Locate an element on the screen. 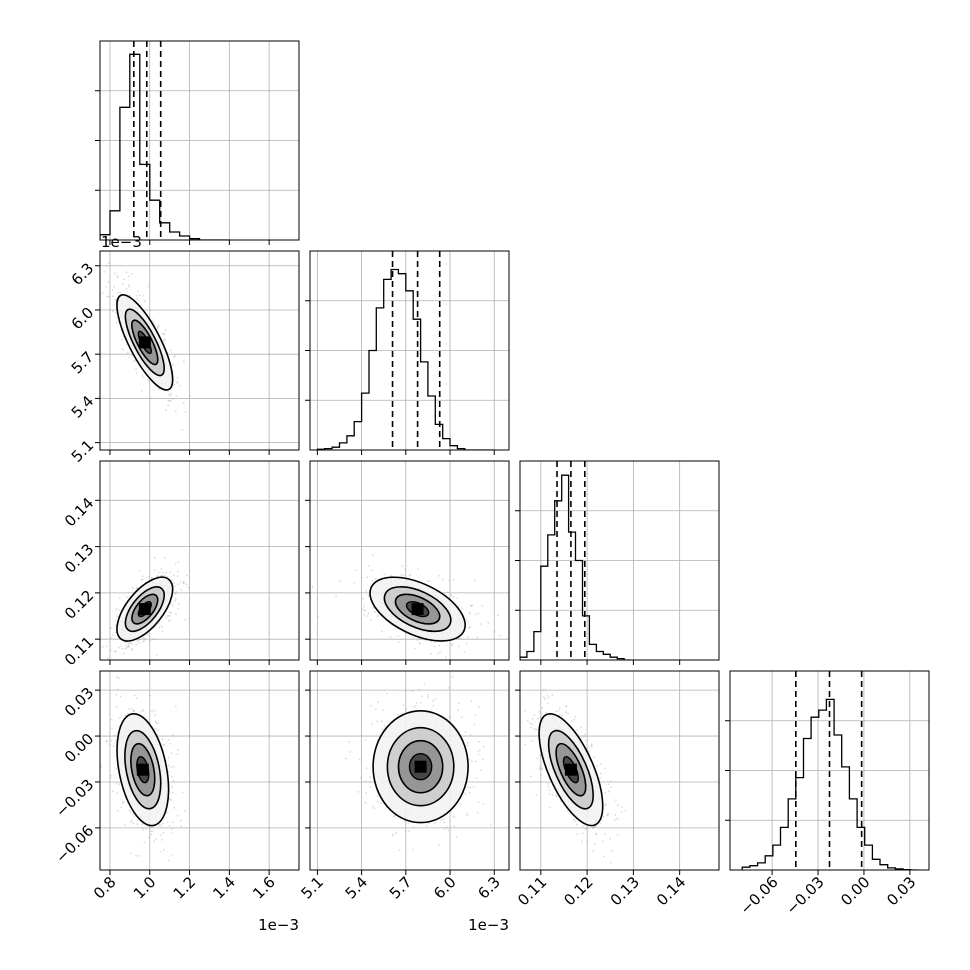 This screenshot has height=970, width=970. y-tick-label: 0.03 is located at coordinates (79, 702).